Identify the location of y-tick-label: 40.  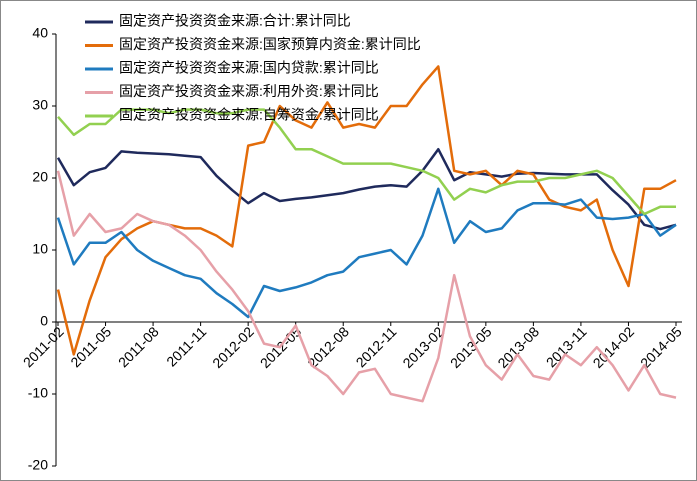
(40, 33).